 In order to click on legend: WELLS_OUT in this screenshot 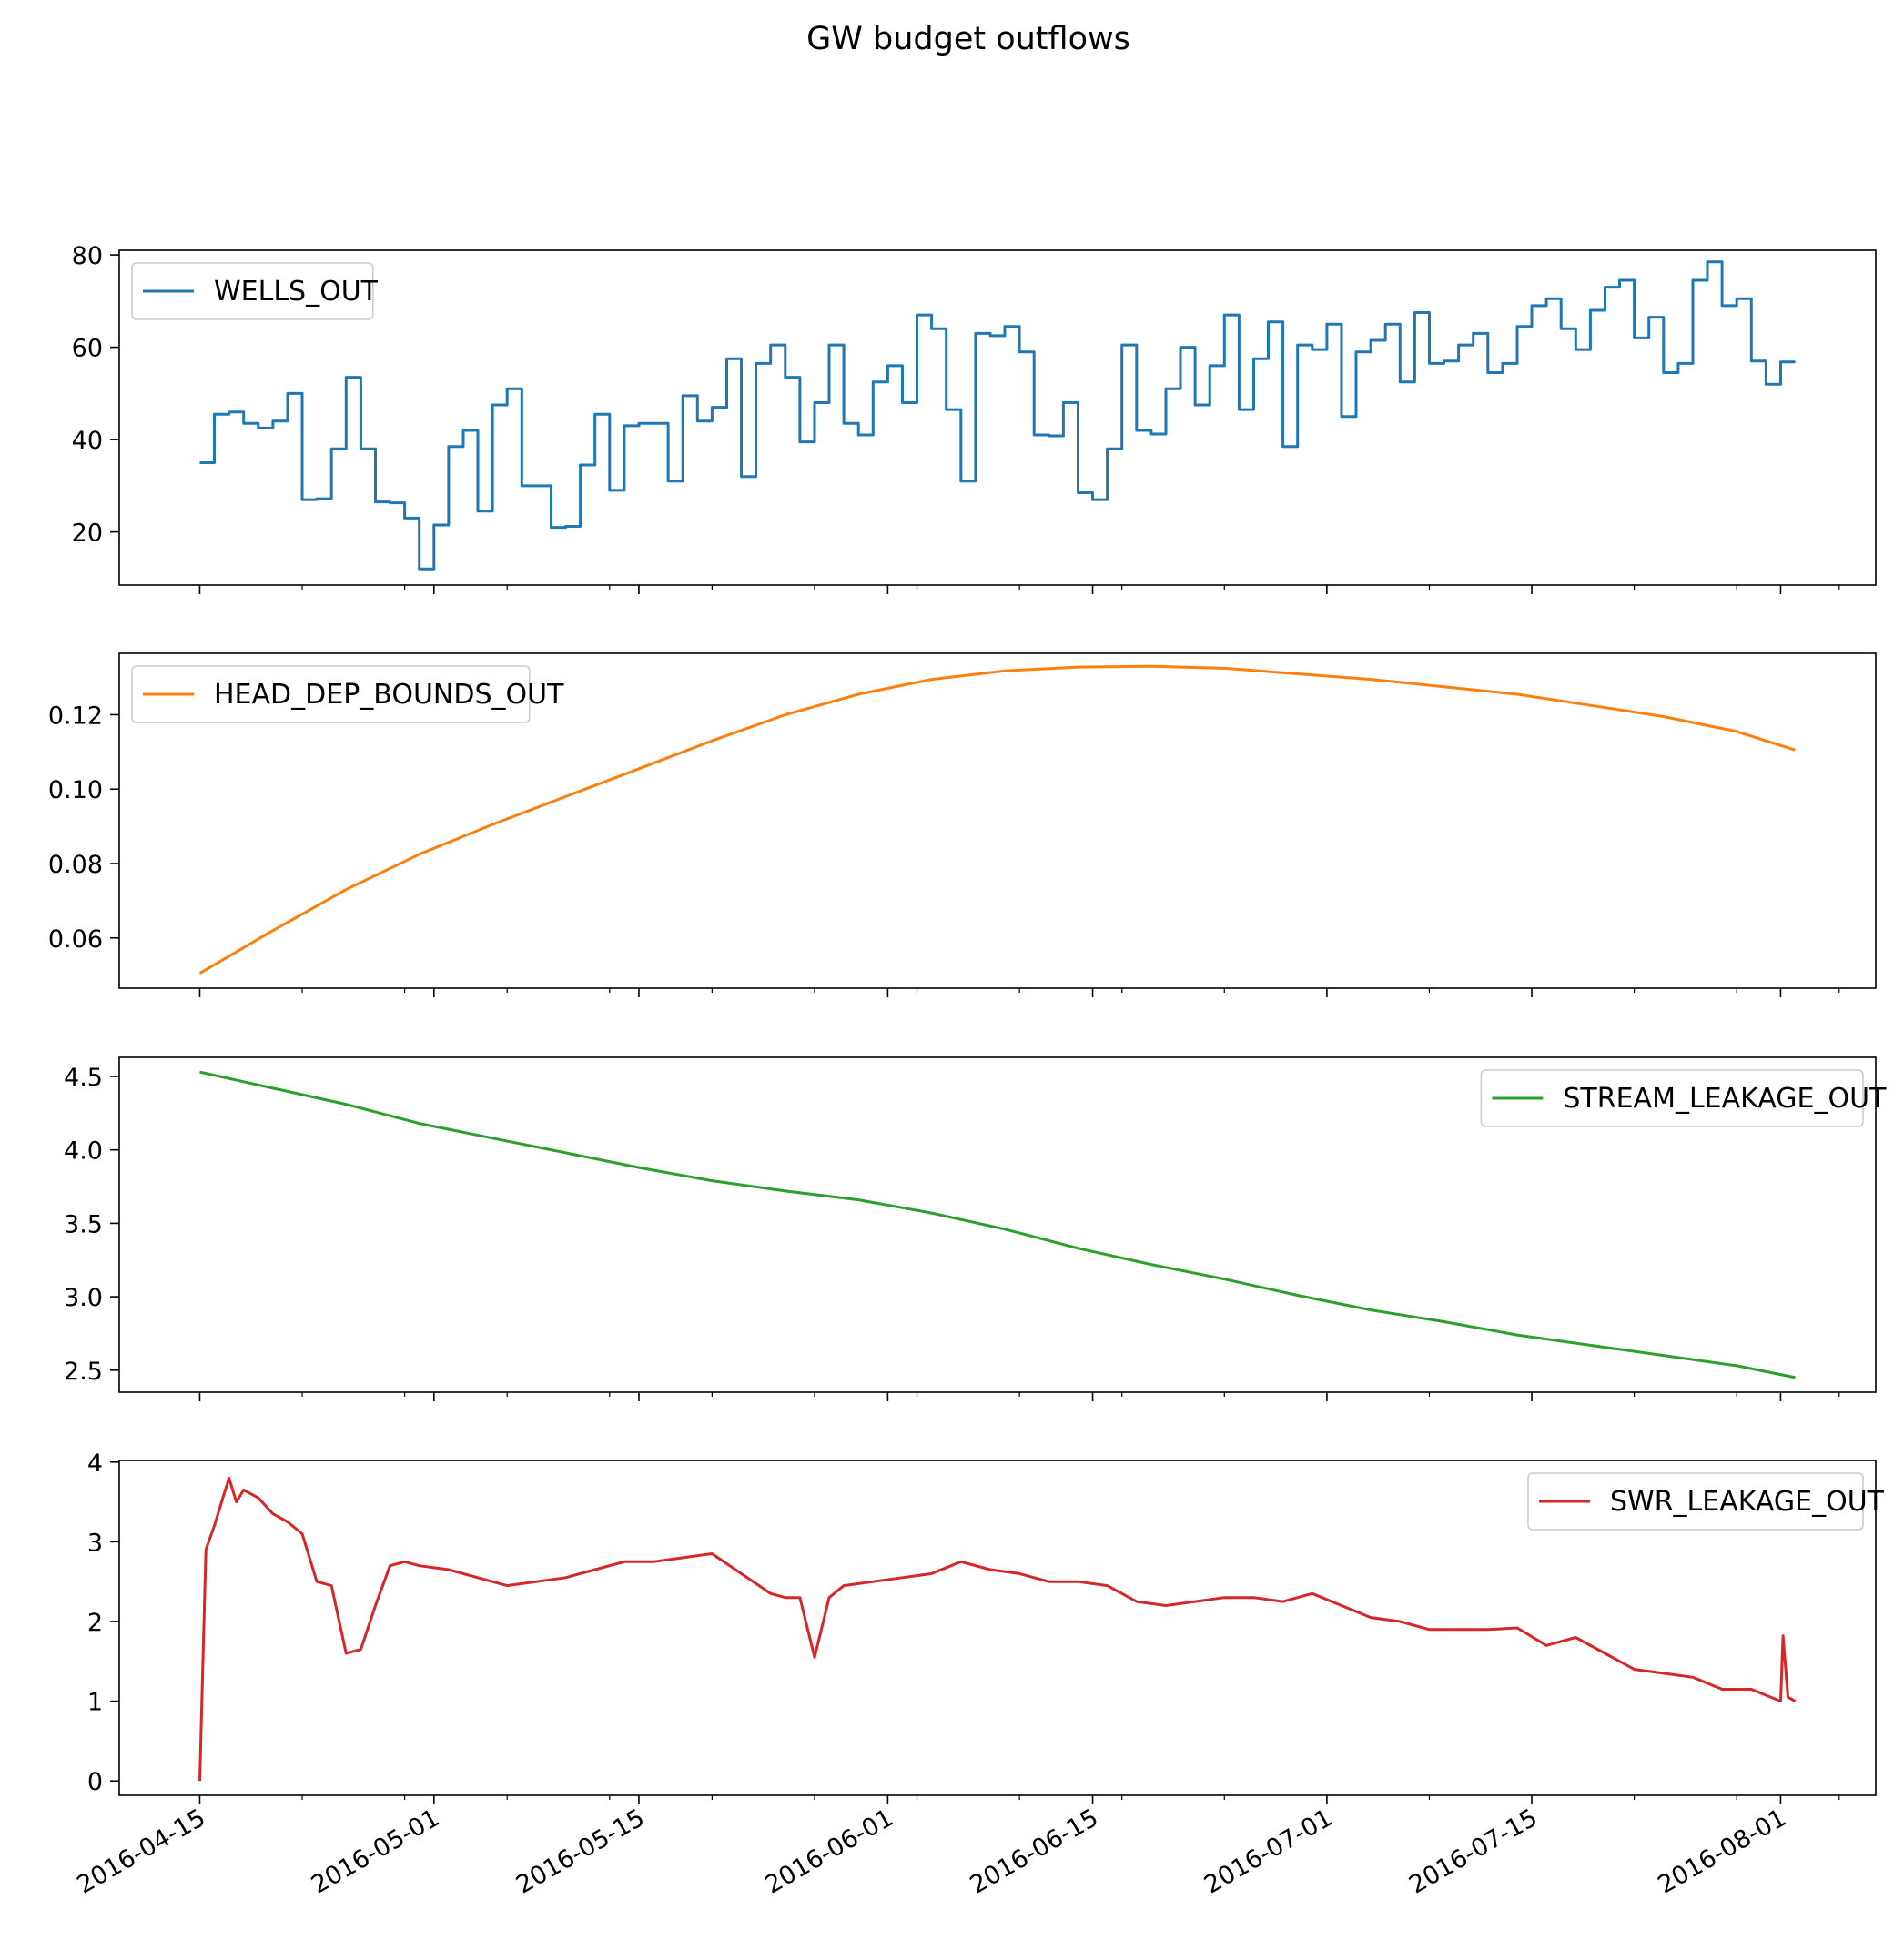, I will do `click(255, 291)`.